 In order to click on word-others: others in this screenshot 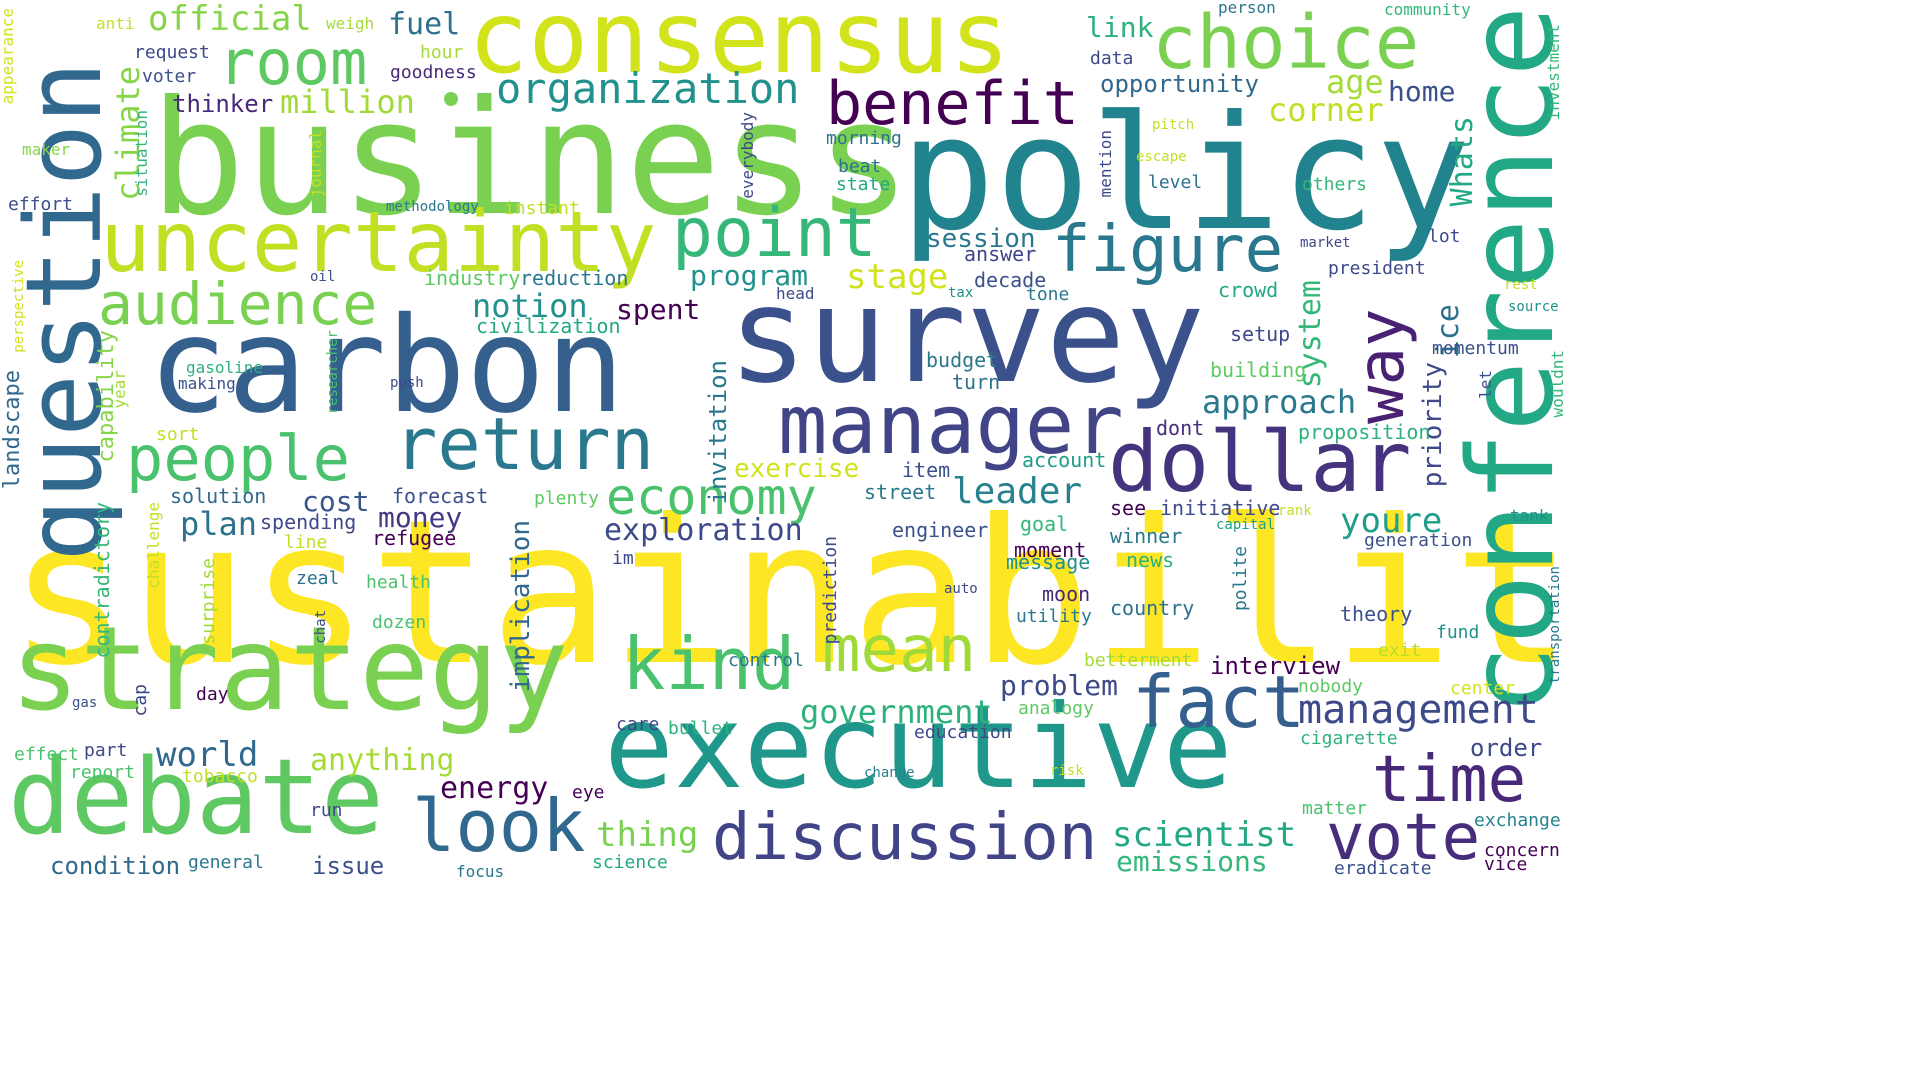, I will do `click(1335, 184)`.